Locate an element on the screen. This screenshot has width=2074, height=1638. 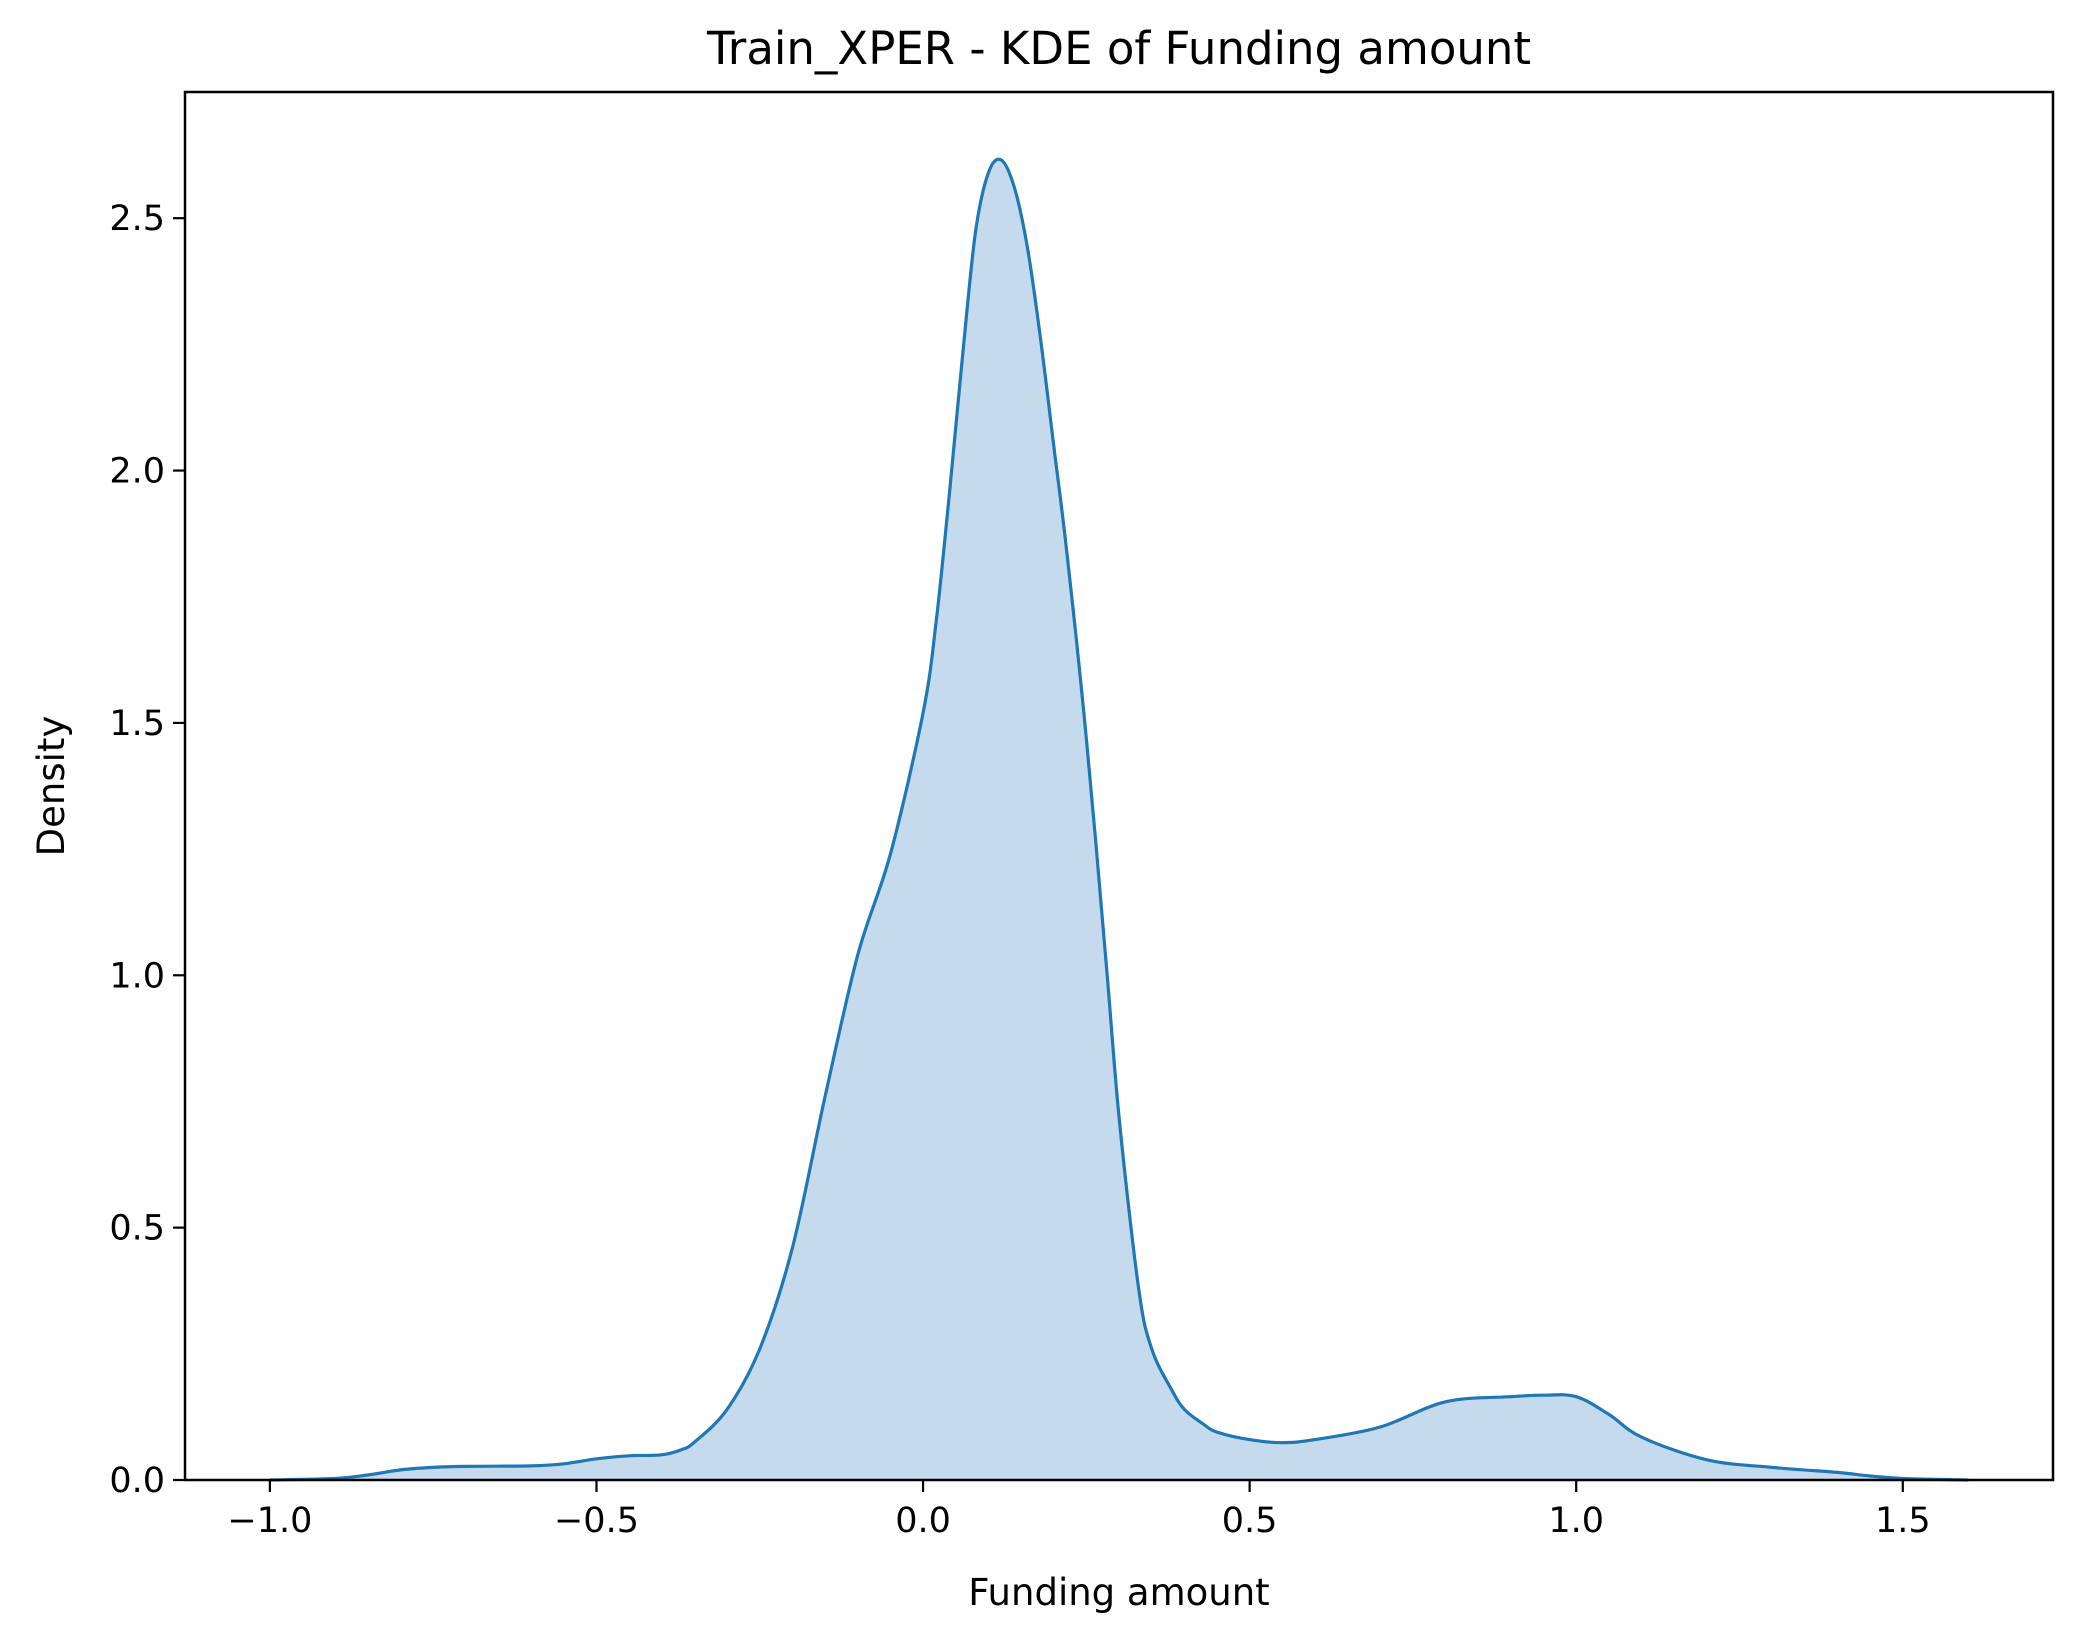
y-tick-label: 2.5 is located at coordinates (137, 219).